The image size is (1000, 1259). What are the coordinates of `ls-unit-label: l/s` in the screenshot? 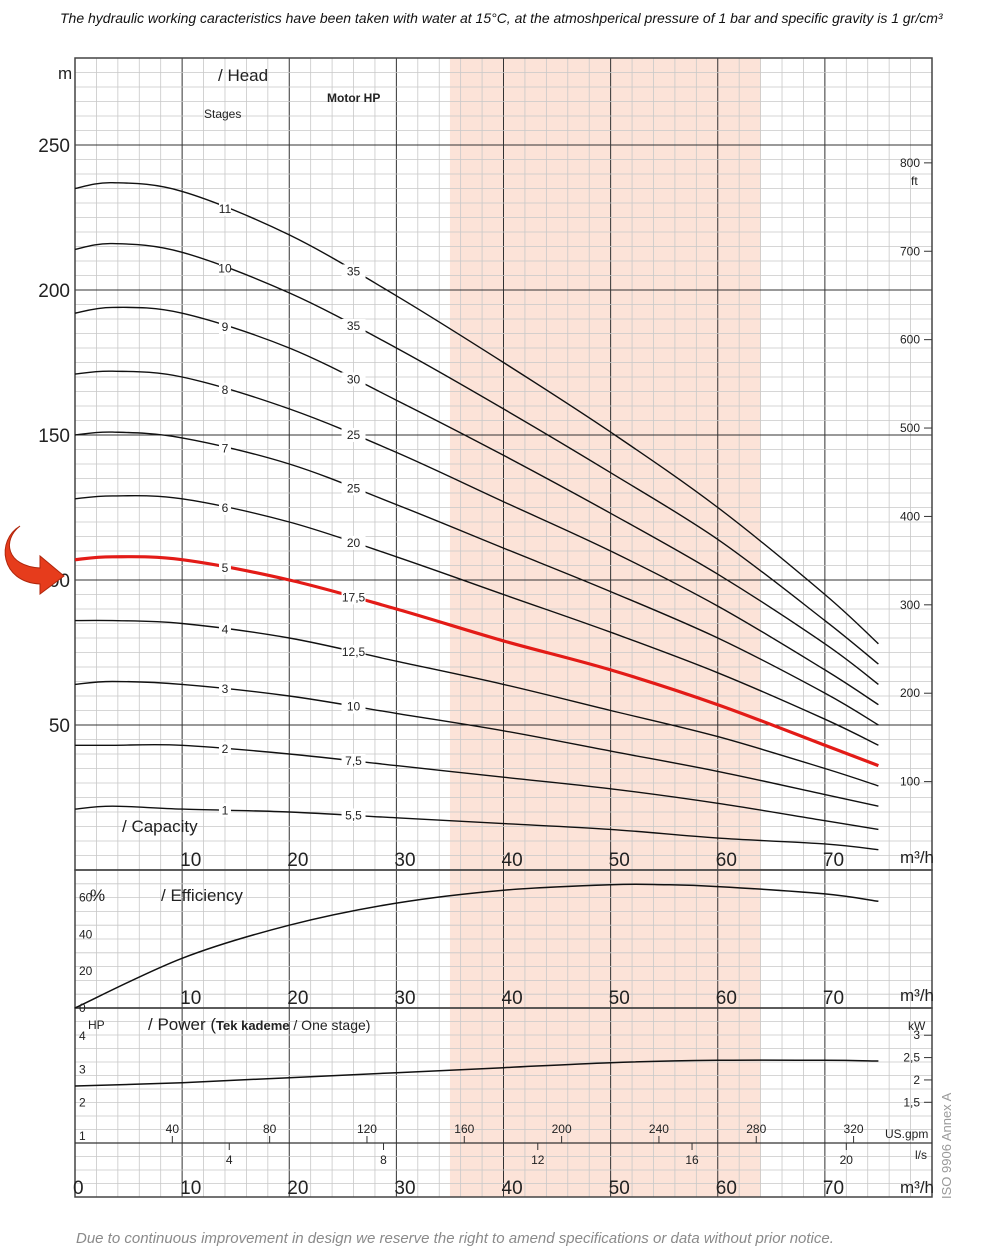 It's located at (921, 1155).